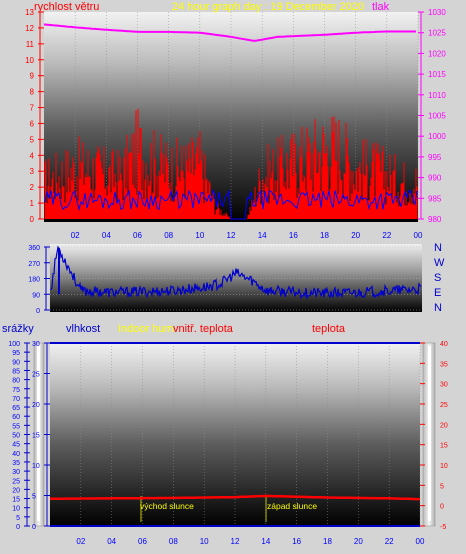 This screenshot has width=466, height=554. What do you see at coordinates (36, 466) in the screenshot?
I see `humidity-y-tick-label: 10` at bounding box center [36, 466].